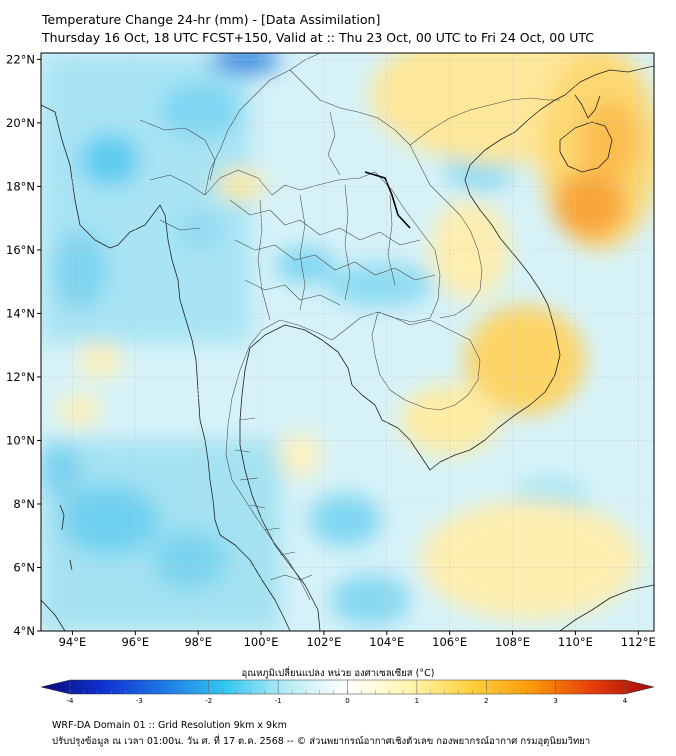 This screenshot has height=756, width=676. What do you see at coordinates (638, 642) in the screenshot?
I see `x-tick-label: 112°E` at bounding box center [638, 642].